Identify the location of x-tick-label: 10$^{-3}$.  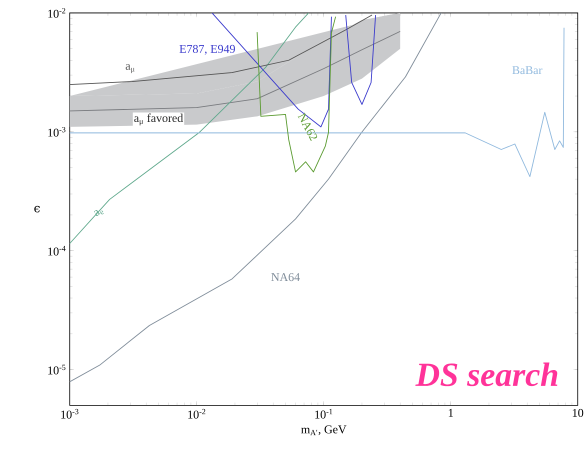
(69, 413).